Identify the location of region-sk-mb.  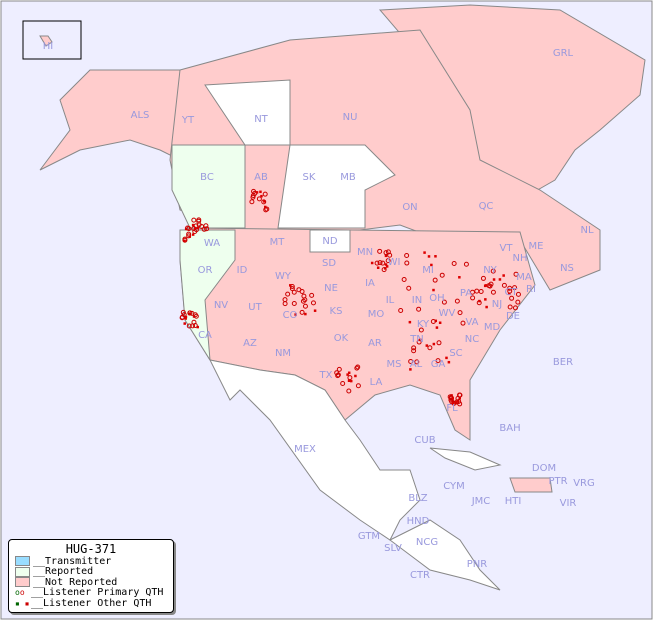
(336, 186).